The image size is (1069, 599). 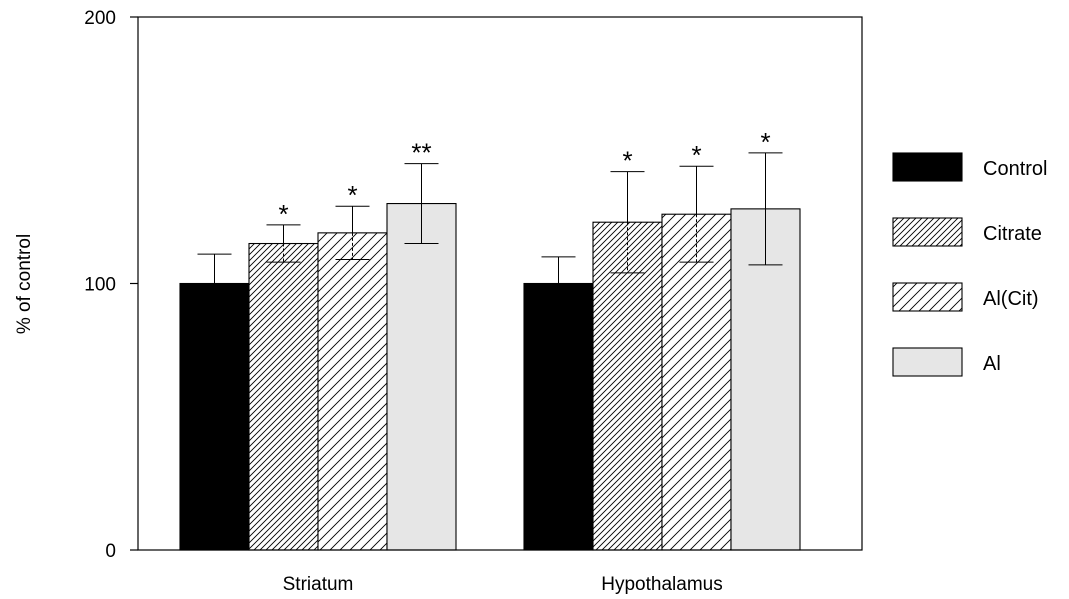 What do you see at coordinates (558, 416) in the screenshot?
I see `bar-hypothalamus-control` at bounding box center [558, 416].